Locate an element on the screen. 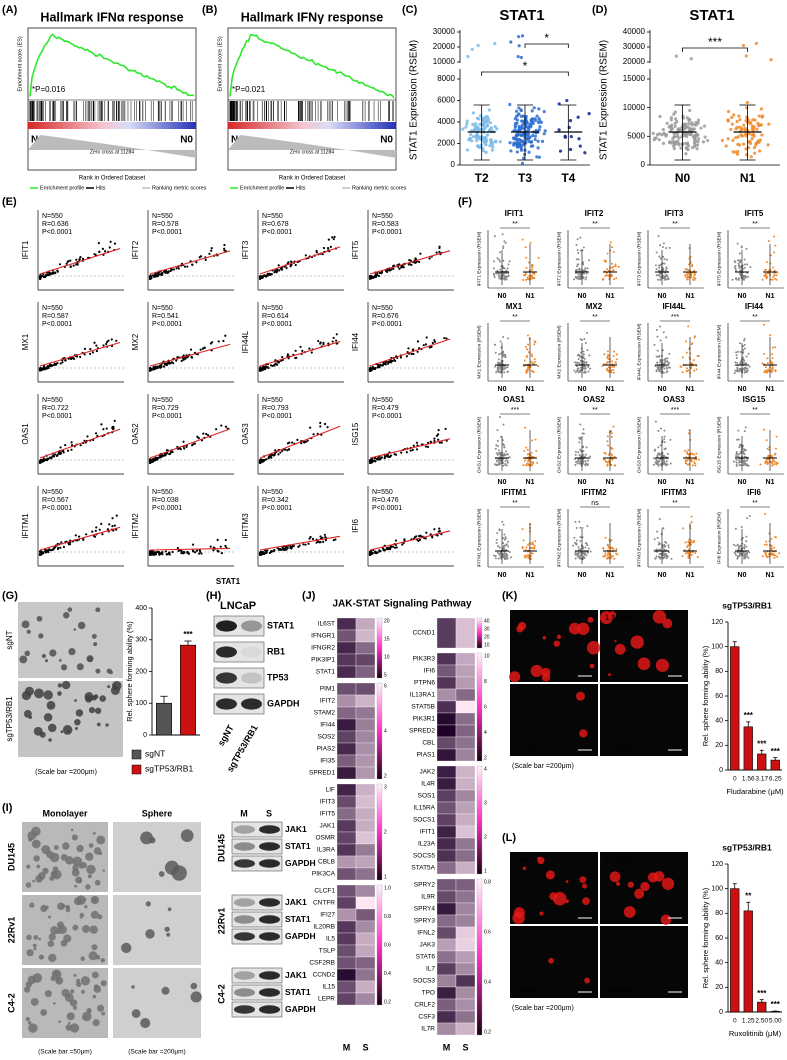 The height and width of the screenshot is (1060, 787). y-tick-label: 120 is located at coordinates (717, 864).